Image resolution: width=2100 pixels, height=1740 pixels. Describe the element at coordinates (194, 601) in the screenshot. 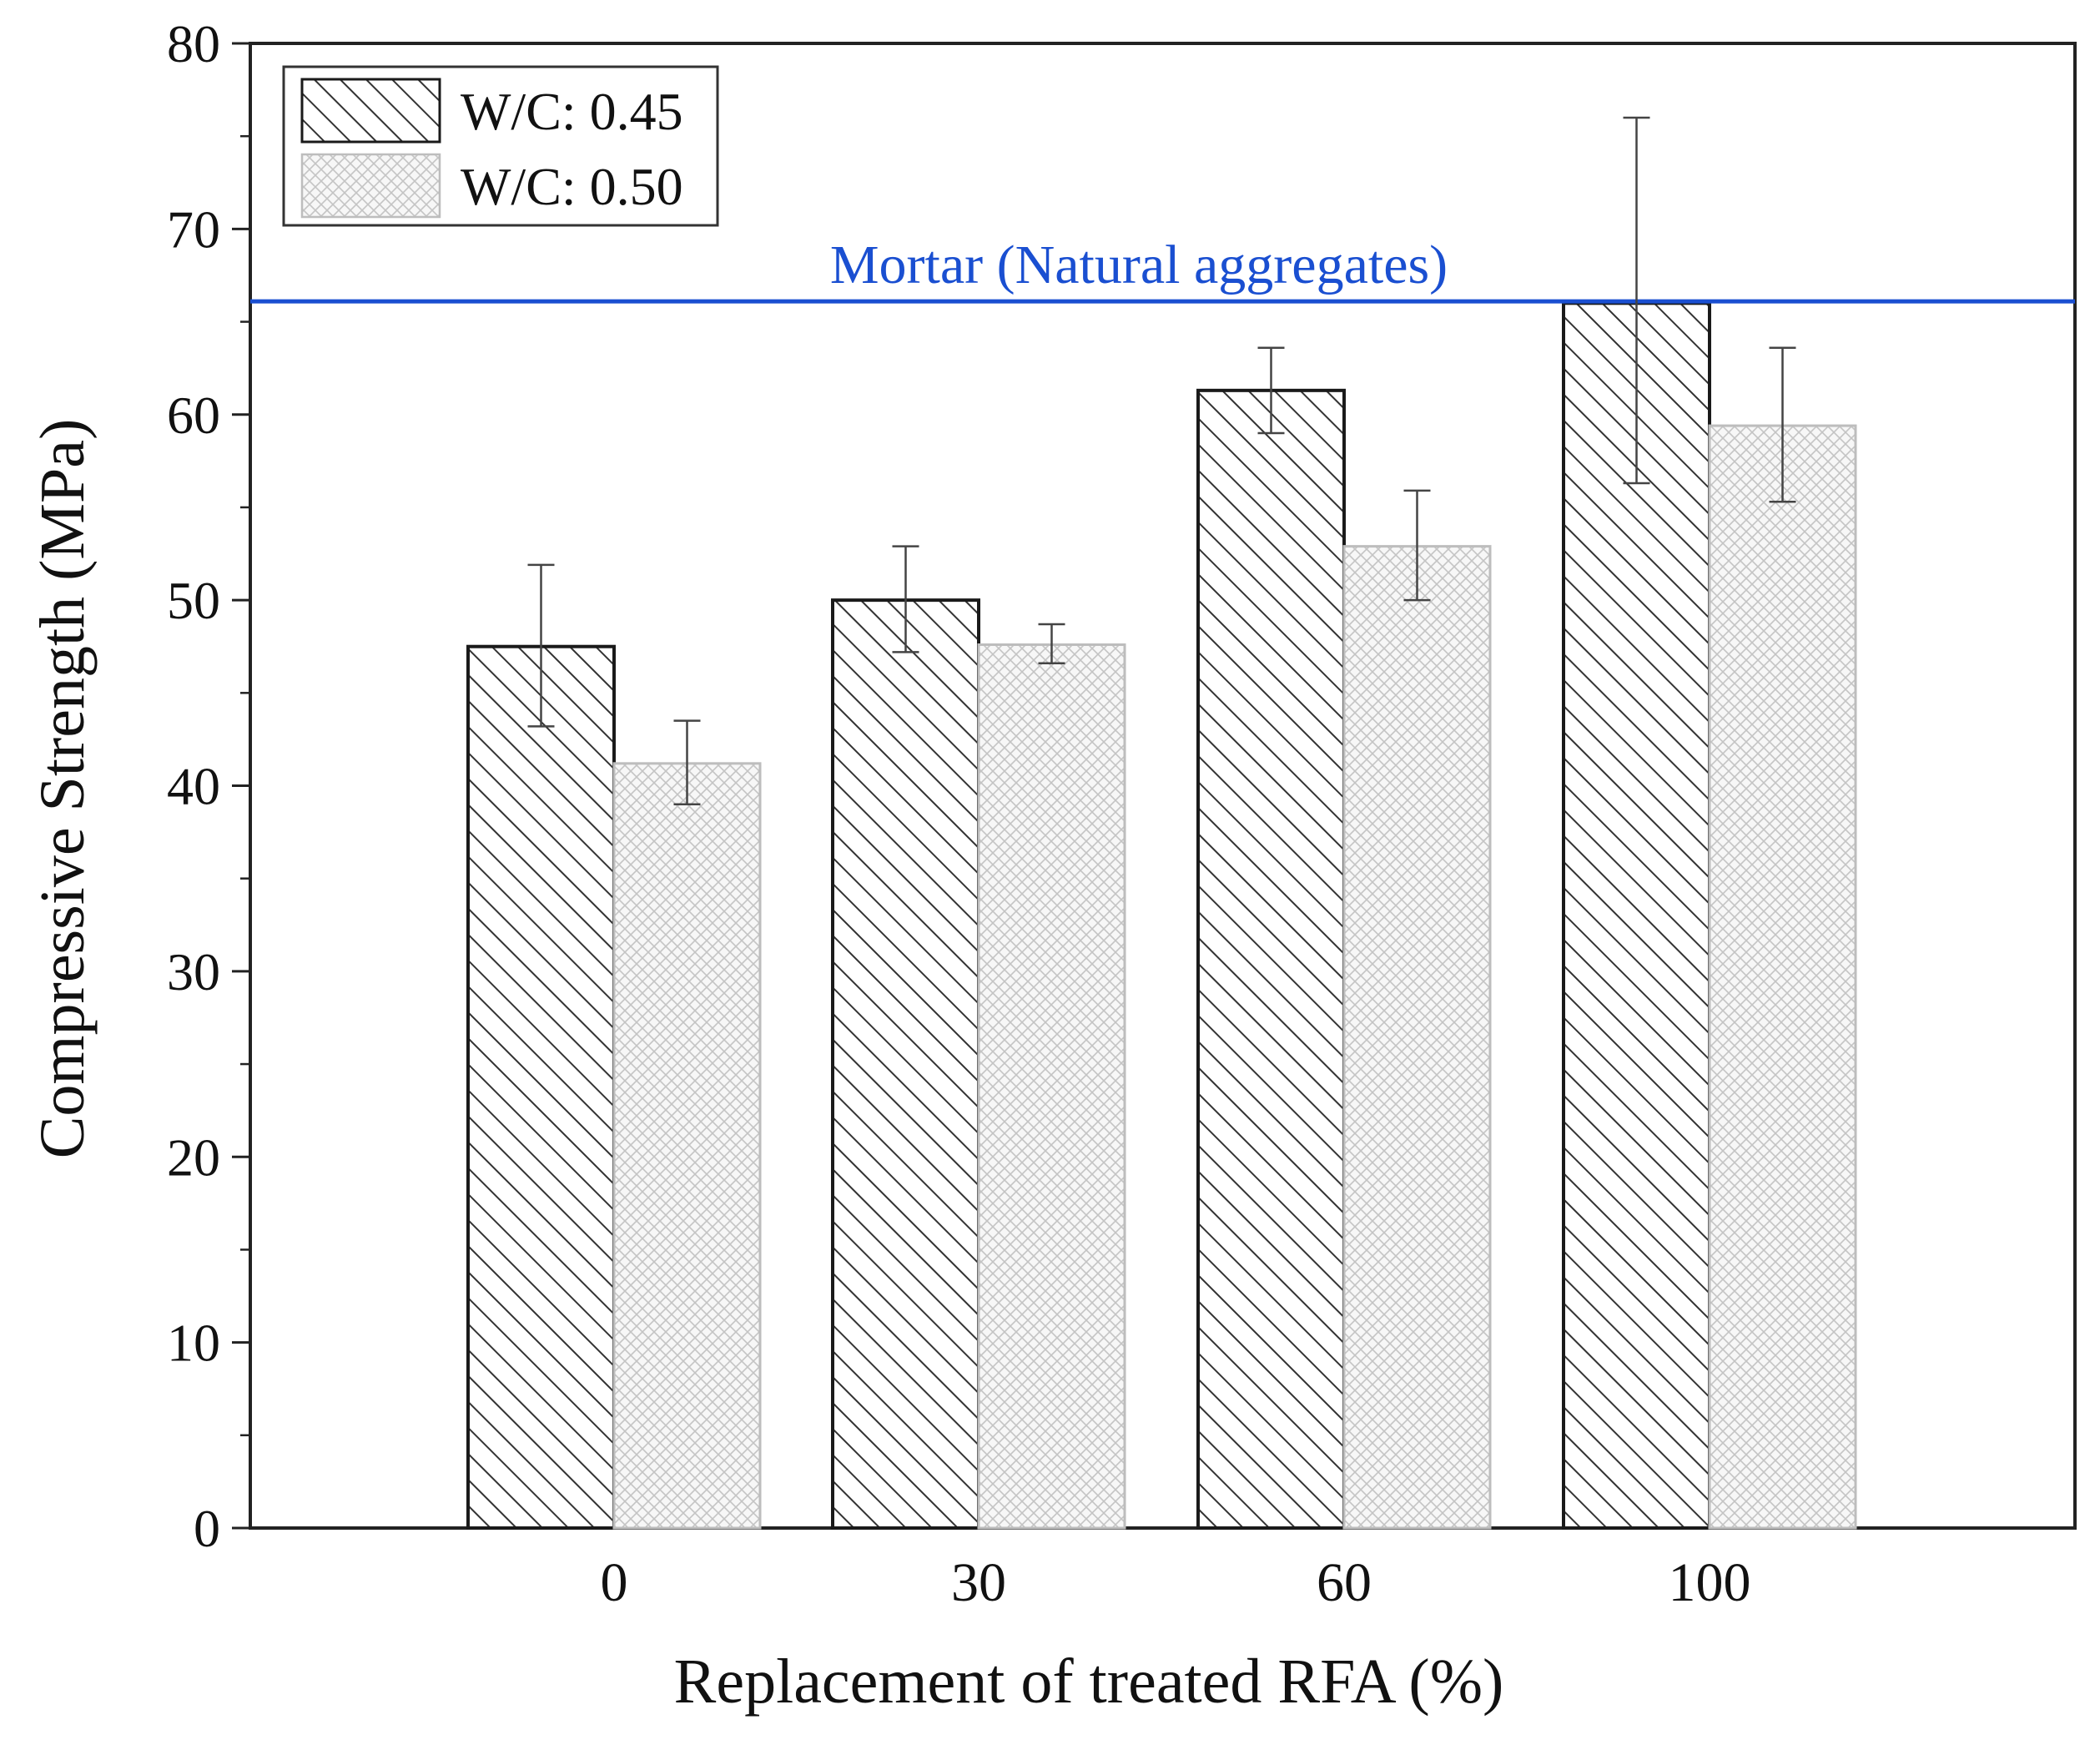

I see `y-tick-label: 50` at that location.